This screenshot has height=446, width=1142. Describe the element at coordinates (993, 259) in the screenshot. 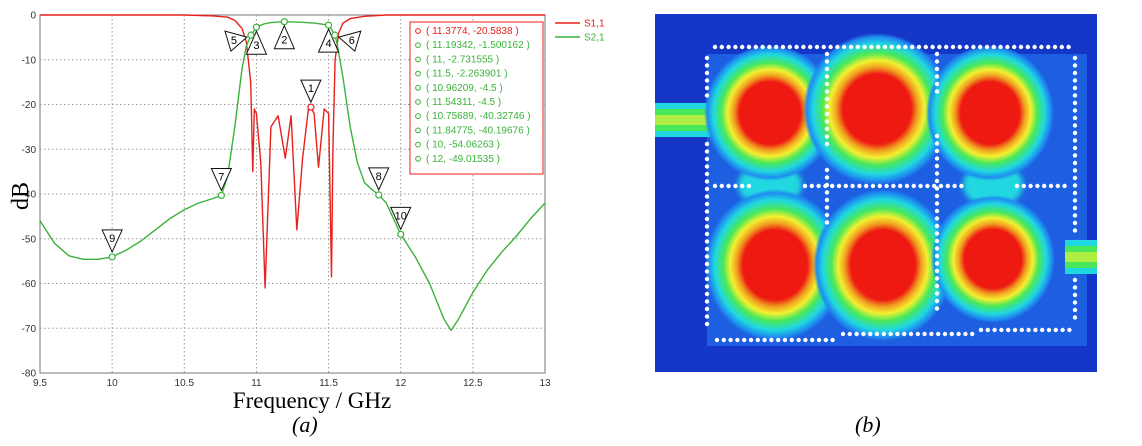

I see `lobe-bottom-right` at that location.